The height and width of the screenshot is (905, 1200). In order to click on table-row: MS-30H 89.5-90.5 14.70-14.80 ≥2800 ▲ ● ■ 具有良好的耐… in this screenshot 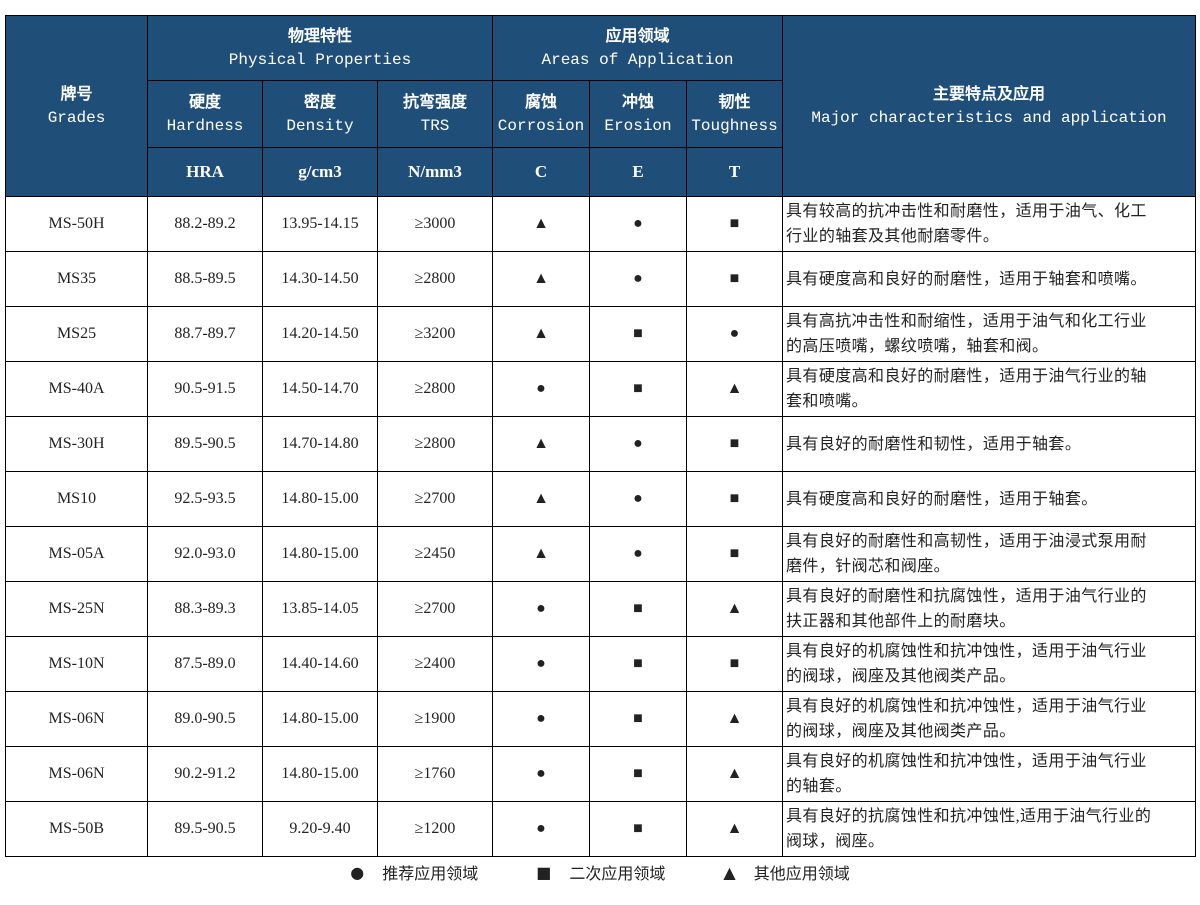, I will do `click(601, 444)`.